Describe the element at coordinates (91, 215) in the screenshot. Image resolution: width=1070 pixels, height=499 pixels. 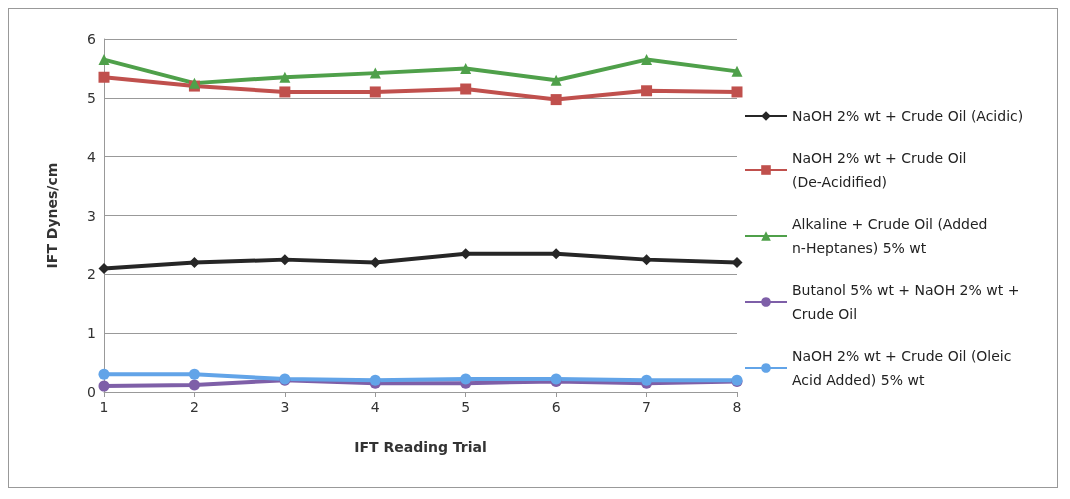
I see `y-tick-label: 3` at that location.